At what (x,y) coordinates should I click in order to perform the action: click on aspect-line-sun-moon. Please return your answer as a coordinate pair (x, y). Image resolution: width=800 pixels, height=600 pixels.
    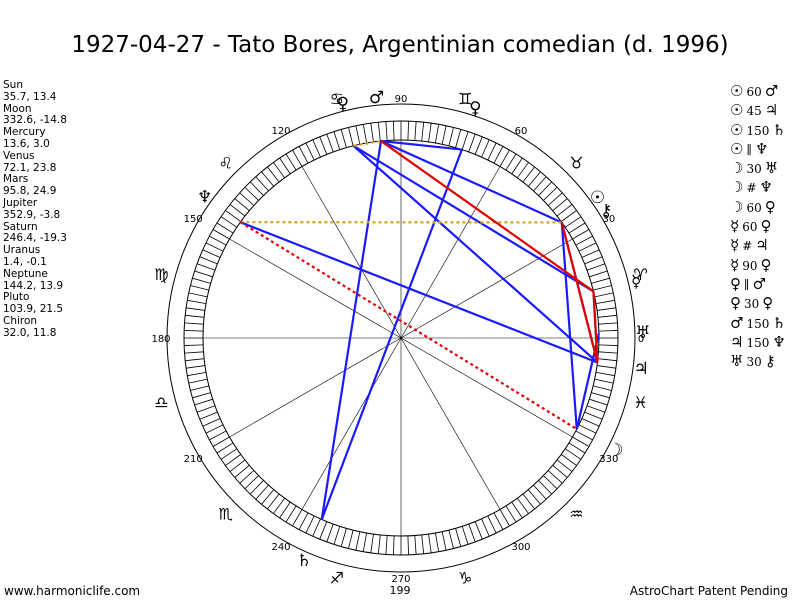
    Looking at the image, I should click on (569, 326).